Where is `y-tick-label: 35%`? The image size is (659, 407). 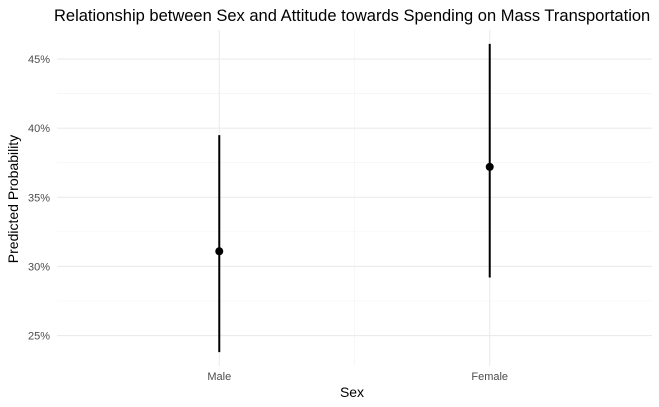
y-tick-label: 35% is located at coordinates (39, 198).